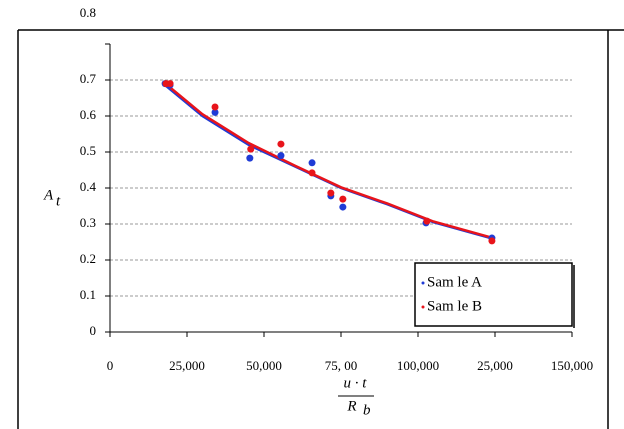 The image size is (624, 429). What do you see at coordinates (88, 114) in the screenshot?
I see `y-tick-label: 0.6` at bounding box center [88, 114].